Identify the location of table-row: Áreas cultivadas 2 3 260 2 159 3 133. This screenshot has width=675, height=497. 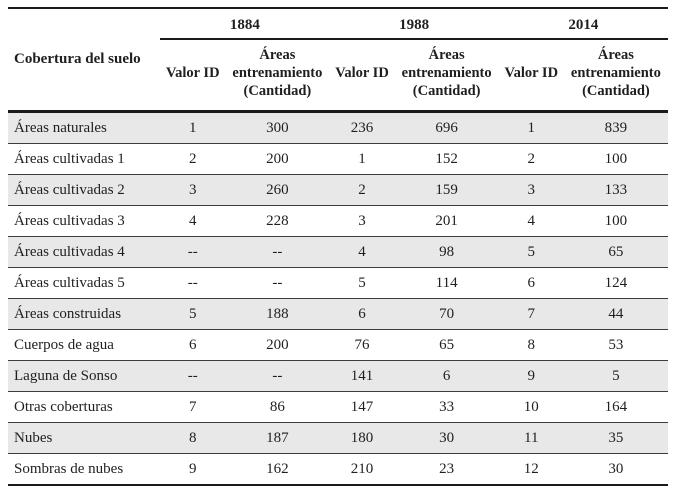
(338, 190).